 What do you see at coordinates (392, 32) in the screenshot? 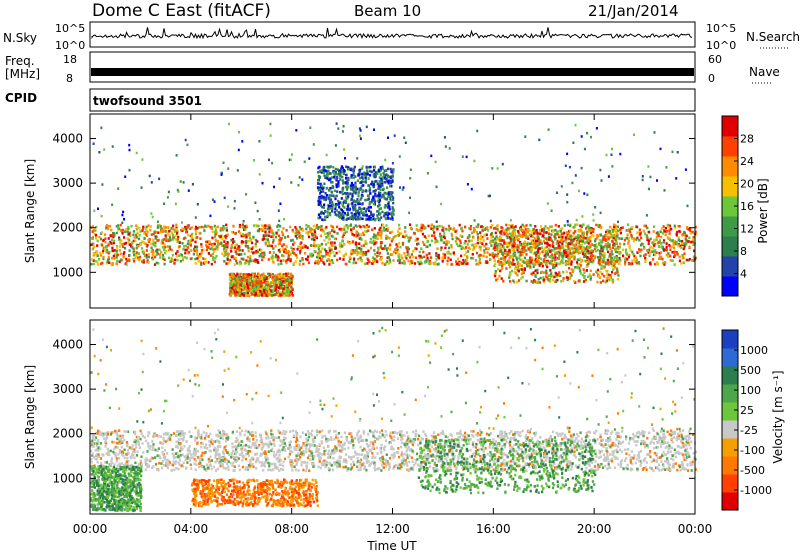
I see `nsky-trace-line` at bounding box center [392, 32].